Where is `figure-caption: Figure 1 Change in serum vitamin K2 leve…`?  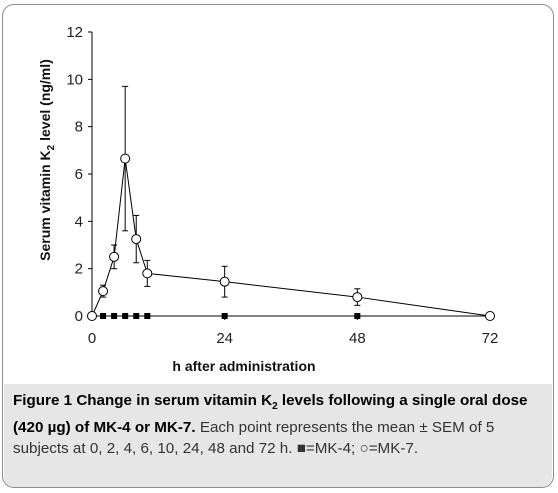
figure-caption: Figure 1 Change in serum vitamin K2 leve… is located at coordinates (279, 424).